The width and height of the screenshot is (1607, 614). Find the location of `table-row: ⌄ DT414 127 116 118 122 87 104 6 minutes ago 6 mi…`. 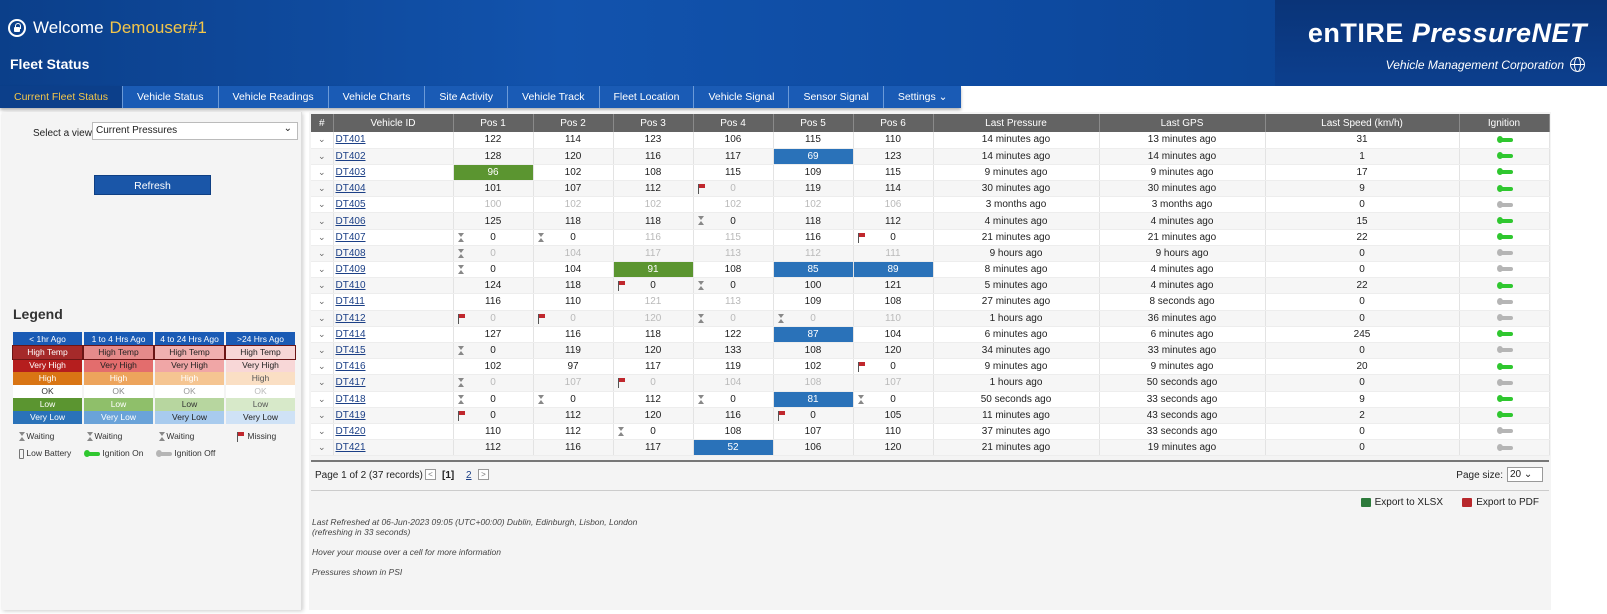

table-row: ⌄ DT414 127 116 118 122 87 104 6 minutes ago 6 mi… is located at coordinates (930, 334).